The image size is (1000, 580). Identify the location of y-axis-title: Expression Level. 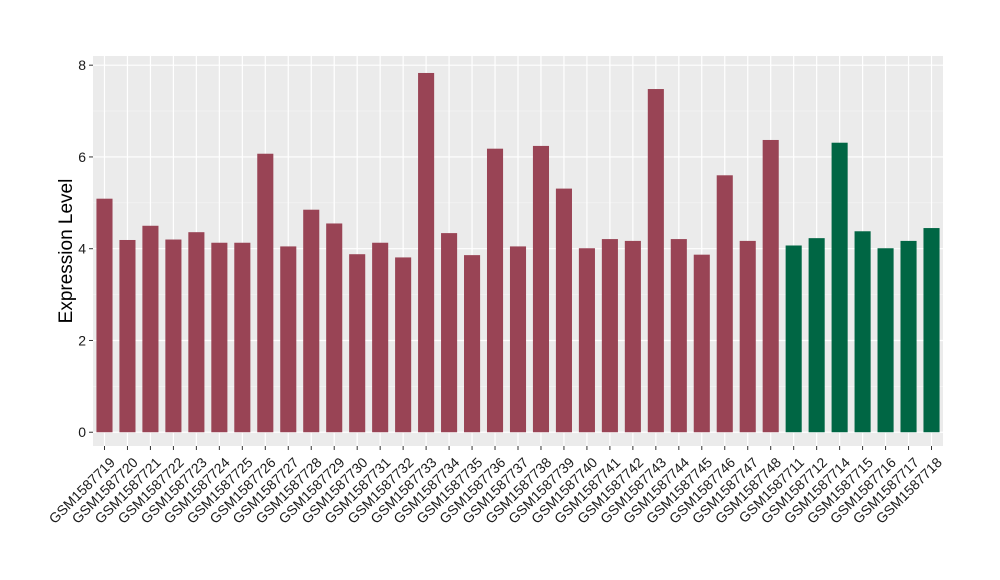
(66, 251).